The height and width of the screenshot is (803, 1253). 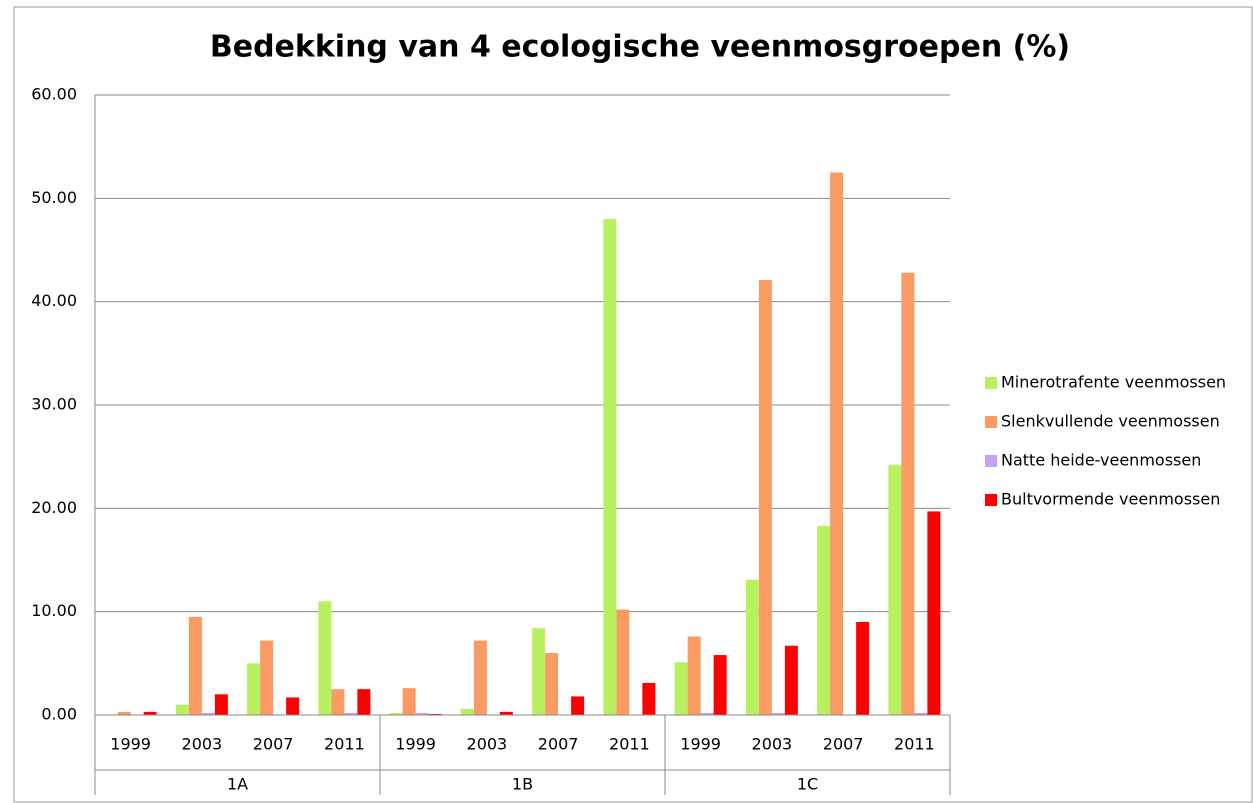 What do you see at coordinates (807, 784) in the screenshot?
I see `group-label: 1C` at bounding box center [807, 784].